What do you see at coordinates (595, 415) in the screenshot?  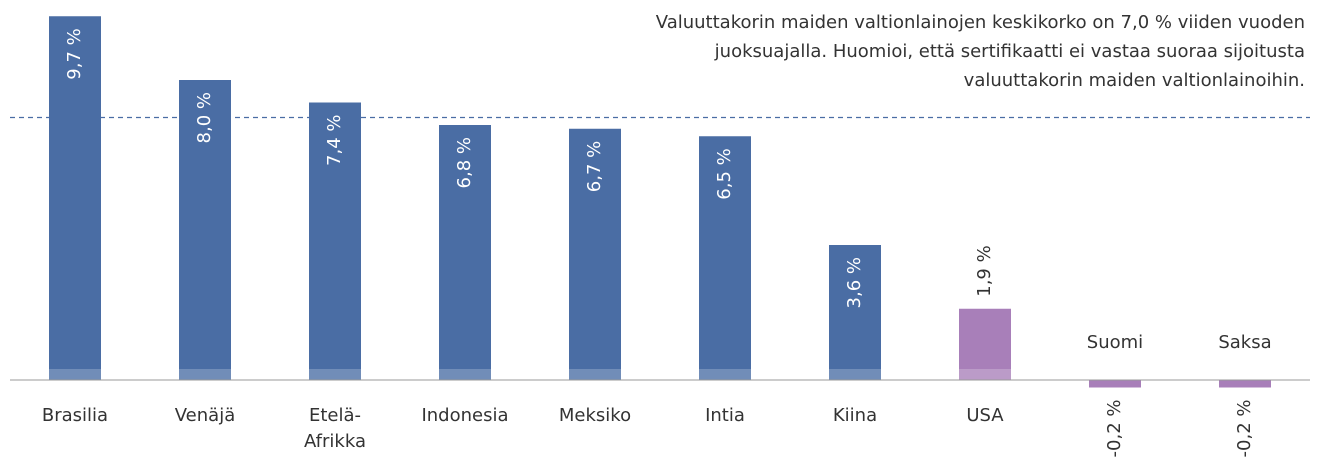 I see `x-tick-label: Meksiko` at bounding box center [595, 415].